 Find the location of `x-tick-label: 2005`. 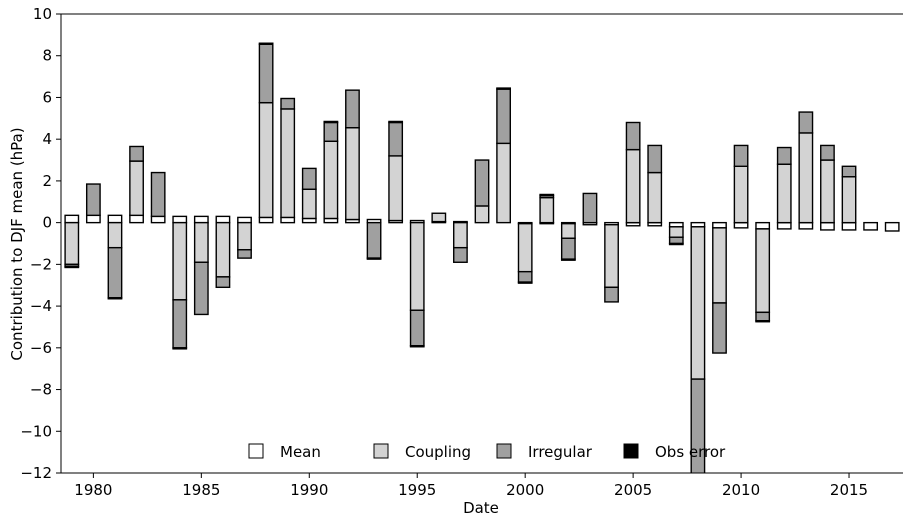

x-tick-label: 2005 is located at coordinates (633, 490).